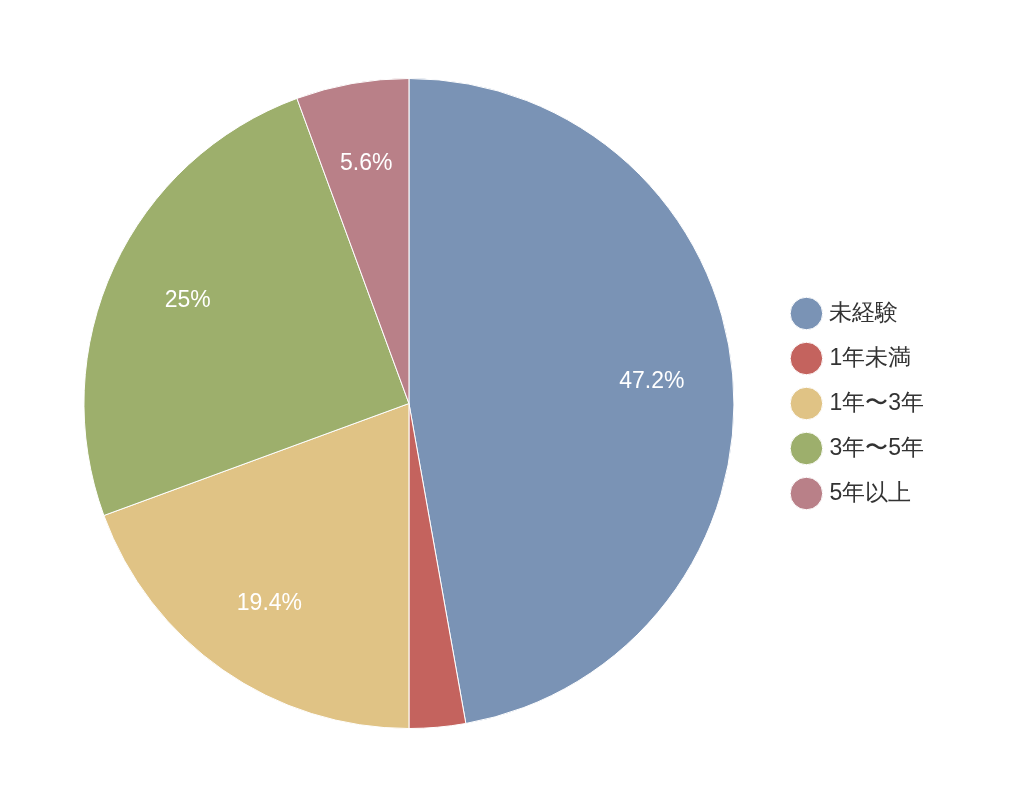  Describe the element at coordinates (877, 446) in the screenshot. I see `legend-label: 3年〜5年` at that location.